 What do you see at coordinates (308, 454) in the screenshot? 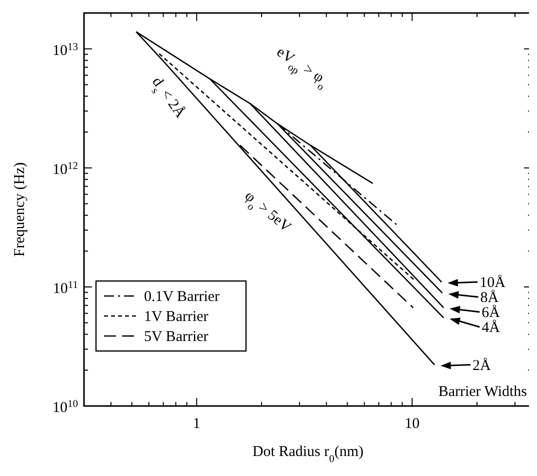
I see `x-axis-title: Dot Radius r$_{0}$(nm)` at bounding box center [308, 454].